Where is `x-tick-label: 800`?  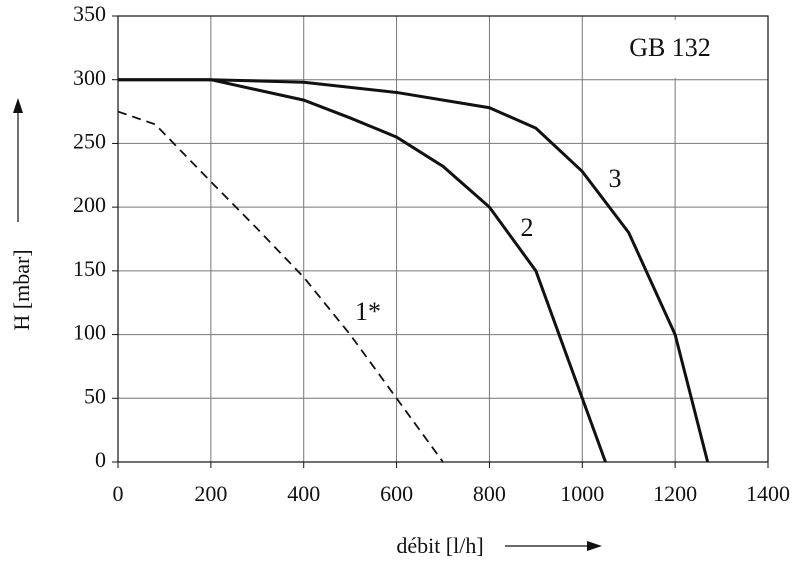
x-tick-label: 800 is located at coordinates (489, 493).